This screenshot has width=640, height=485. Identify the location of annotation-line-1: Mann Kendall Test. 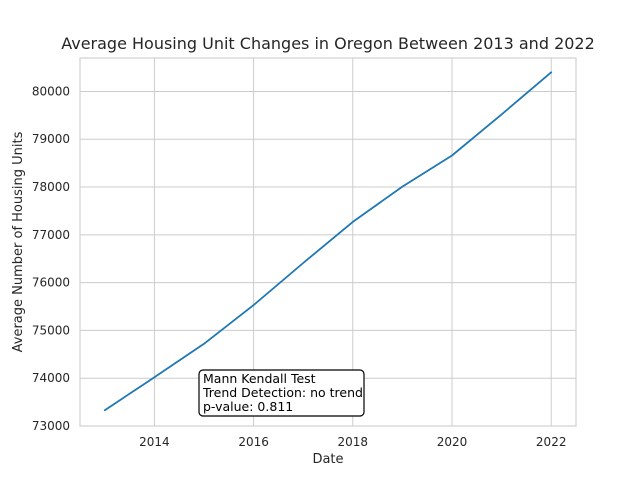
(259, 378).